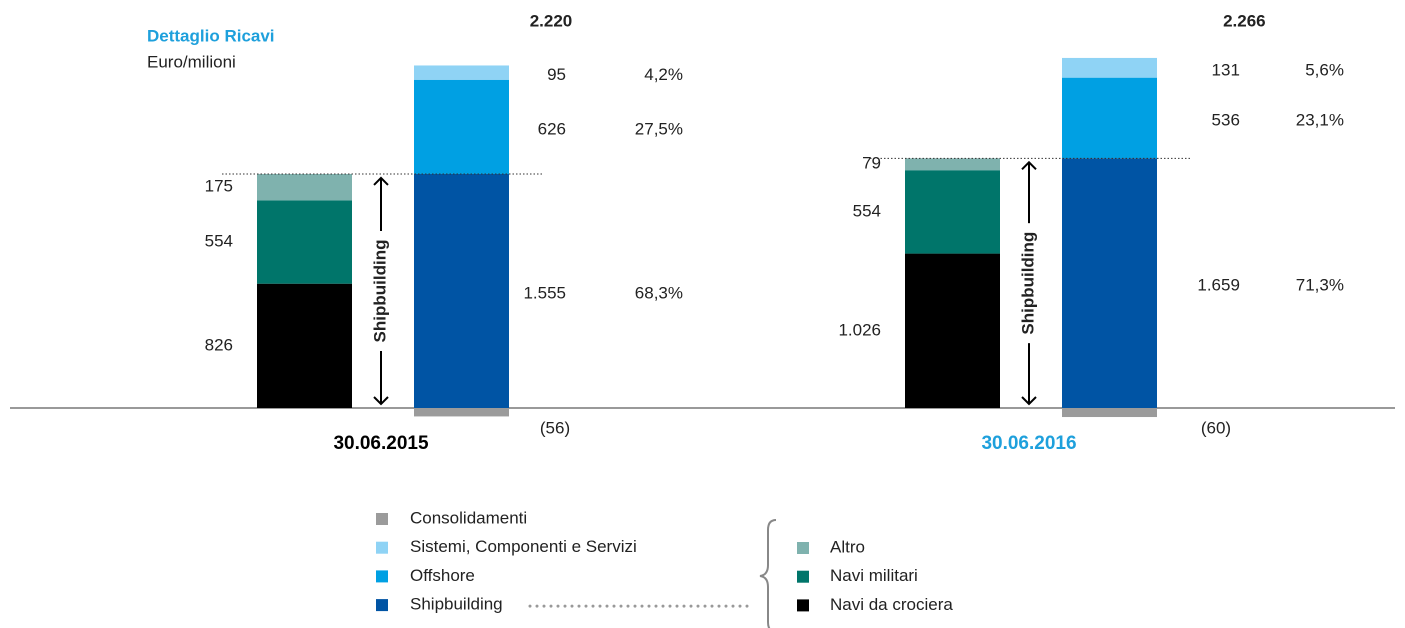  What do you see at coordinates (442, 575) in the screenshot?
I see `legend-label: Offshore` at bounding box center [442, 575].